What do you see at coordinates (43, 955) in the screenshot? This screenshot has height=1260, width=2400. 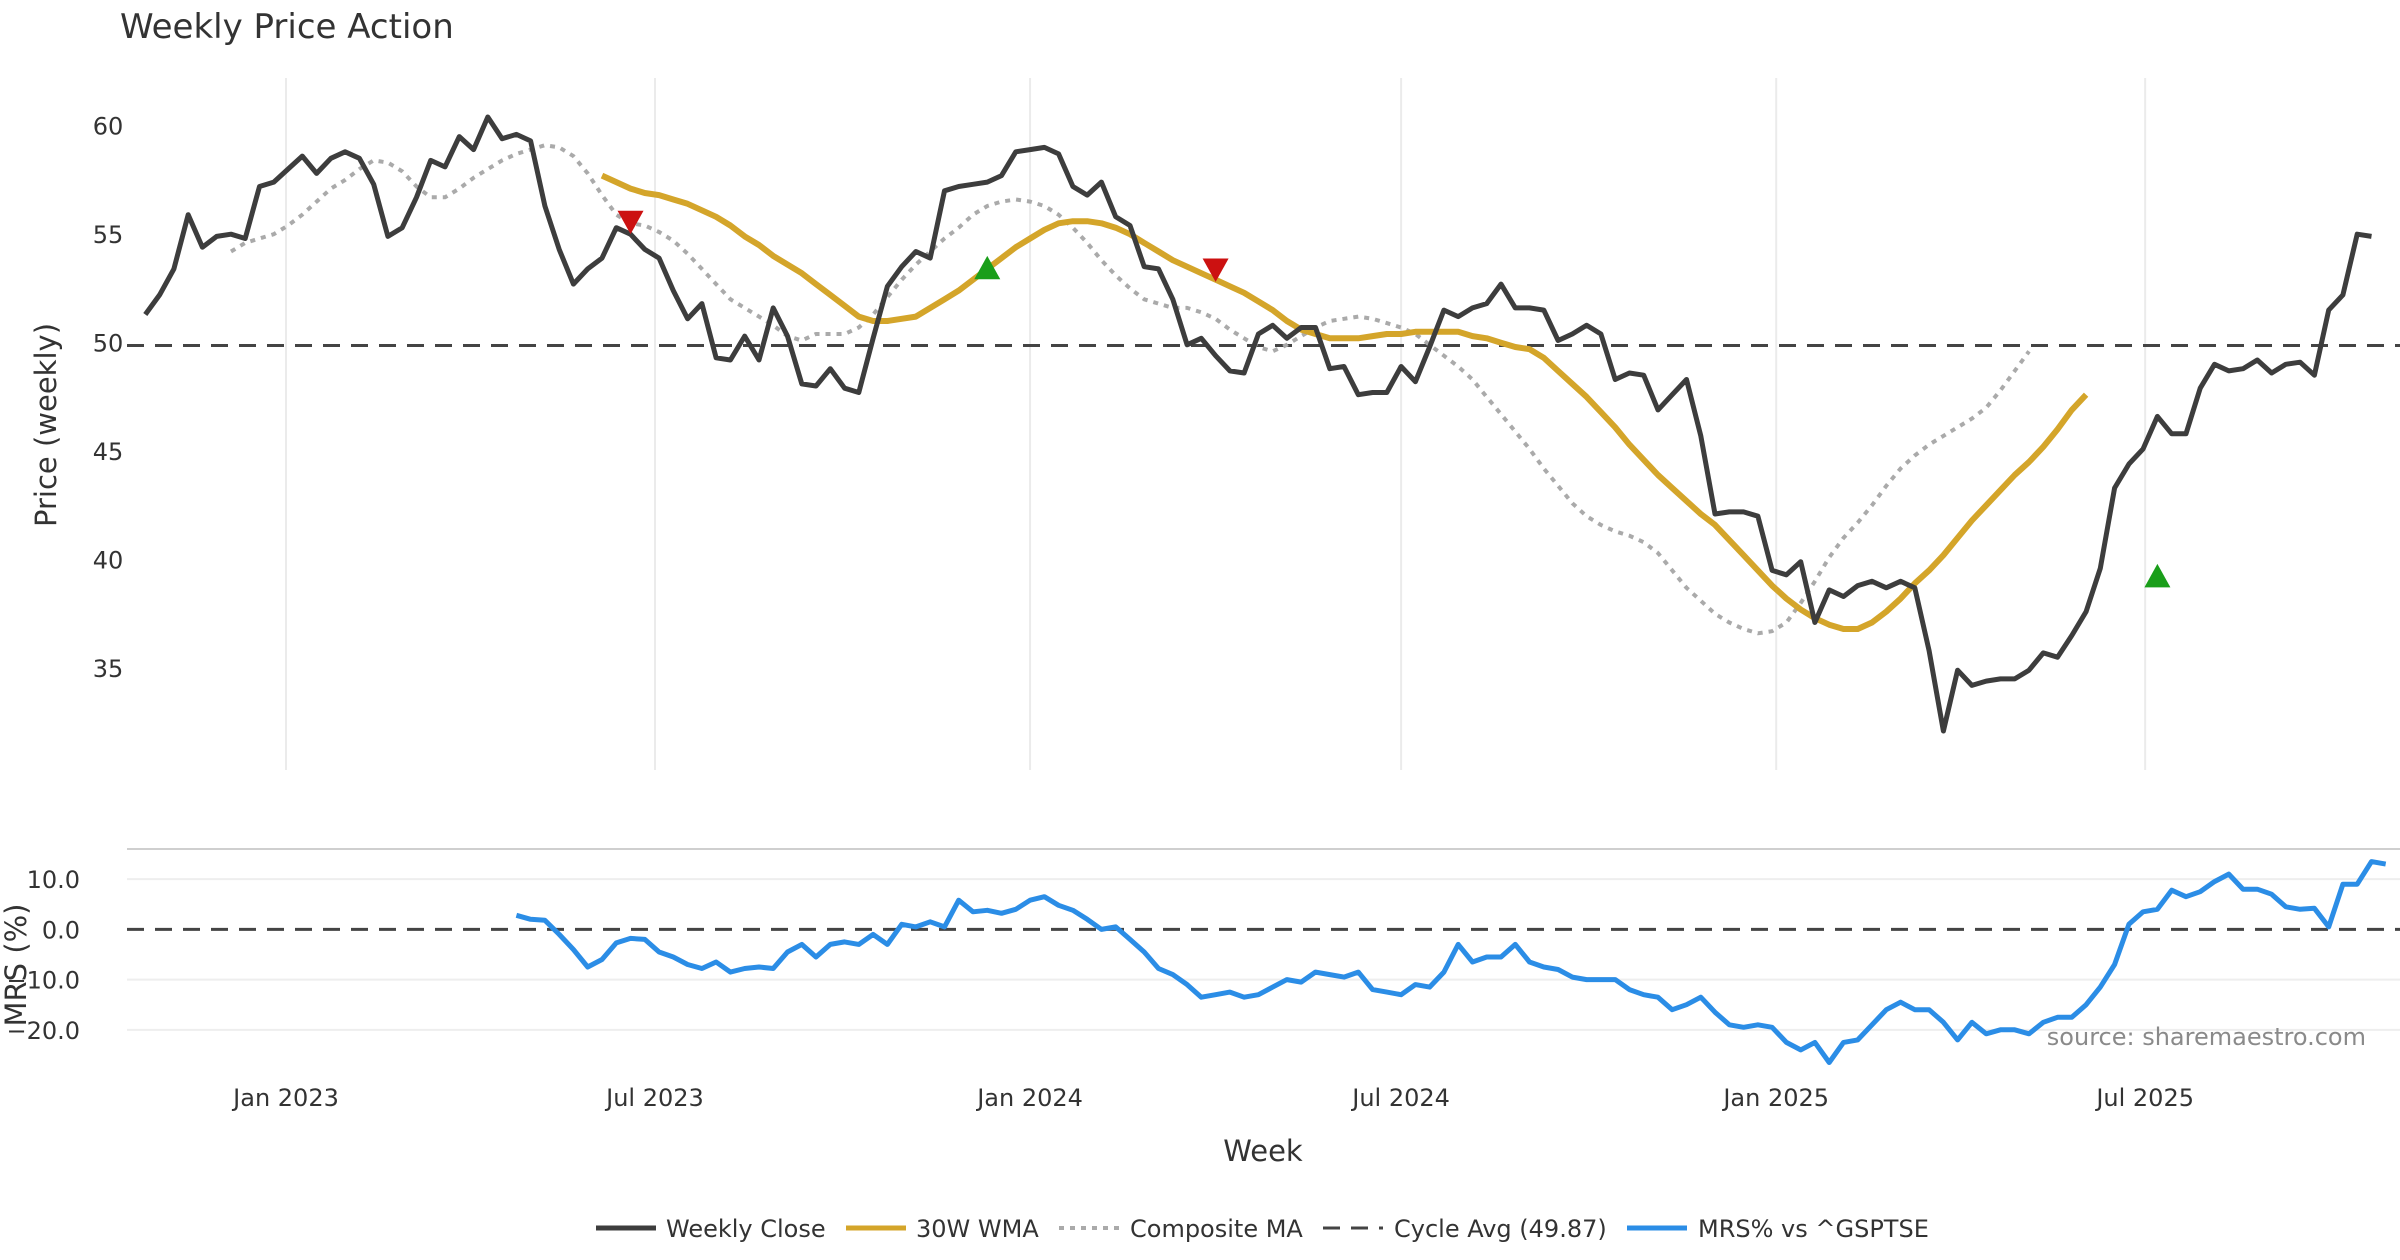 I see `mrs-axis-ticks: −20.0 −10.0 0.0 10.0` at bounding box center [43, 955].